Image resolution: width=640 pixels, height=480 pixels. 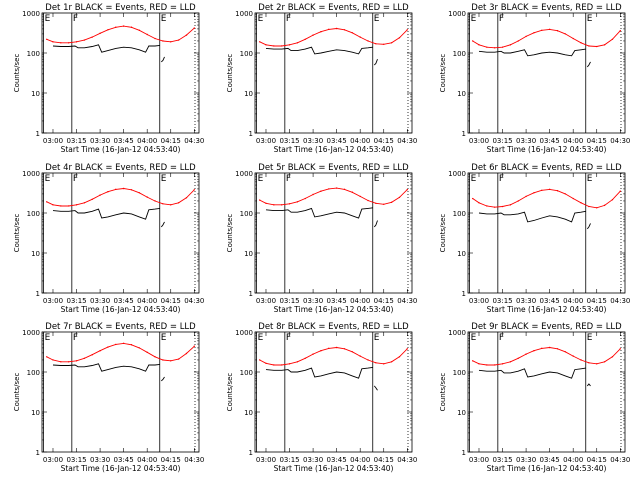 I want to click on chart-title: Det 9r BLACK = Events, RED = LLD, so click(x=546, y=327).